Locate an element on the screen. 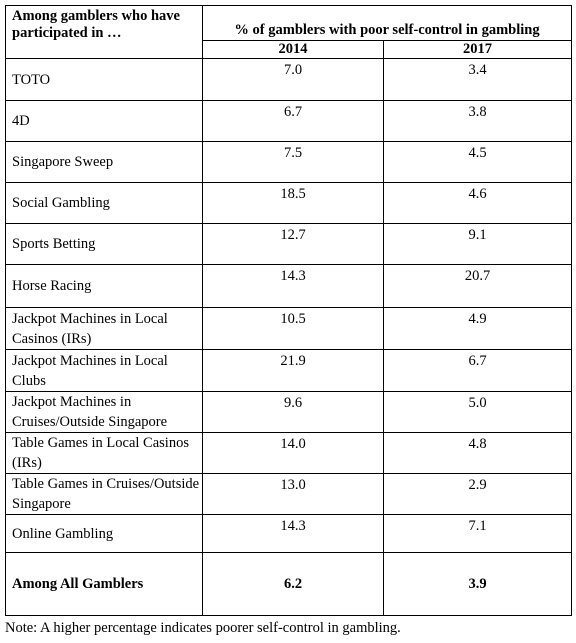 This screenshot has width=576, height=643. table-row: TOTO 7.0 3.4 is located at coordinates (288, 79).